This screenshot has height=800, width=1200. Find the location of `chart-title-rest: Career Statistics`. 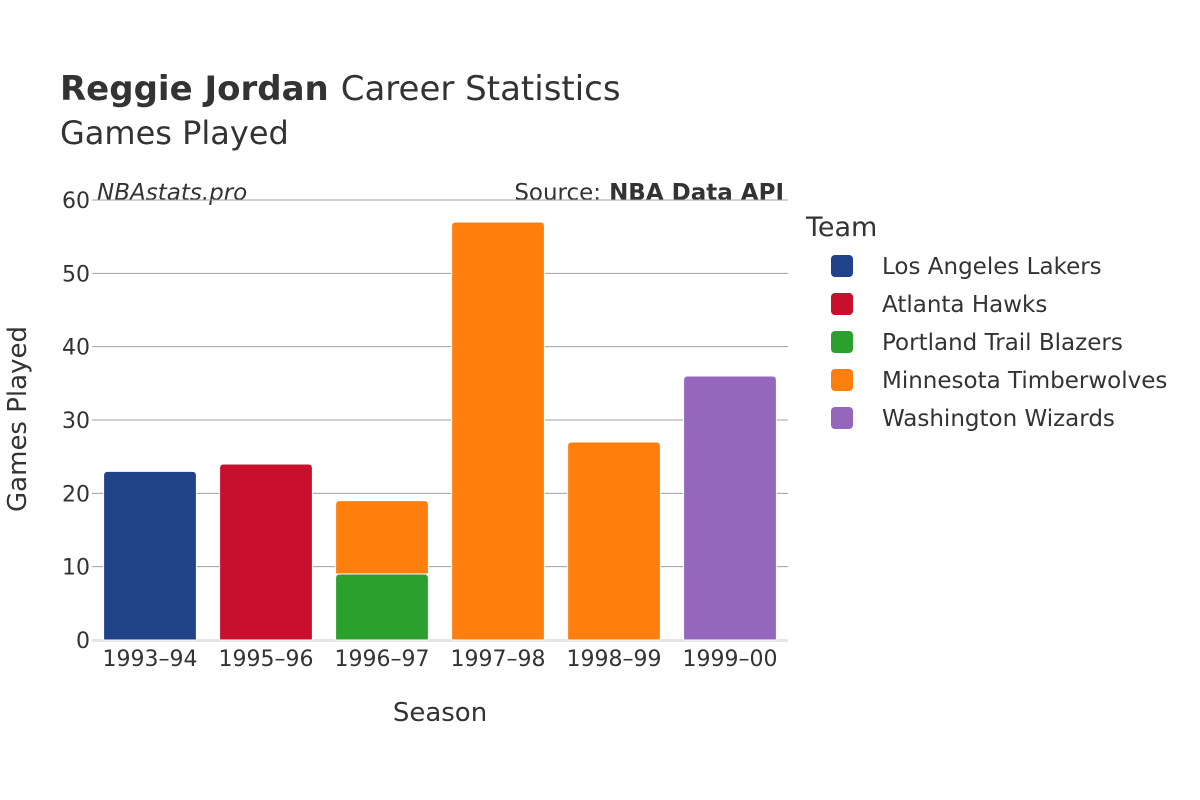

chart-title-rest: Career Statistics is located at coordinates (481, 89).